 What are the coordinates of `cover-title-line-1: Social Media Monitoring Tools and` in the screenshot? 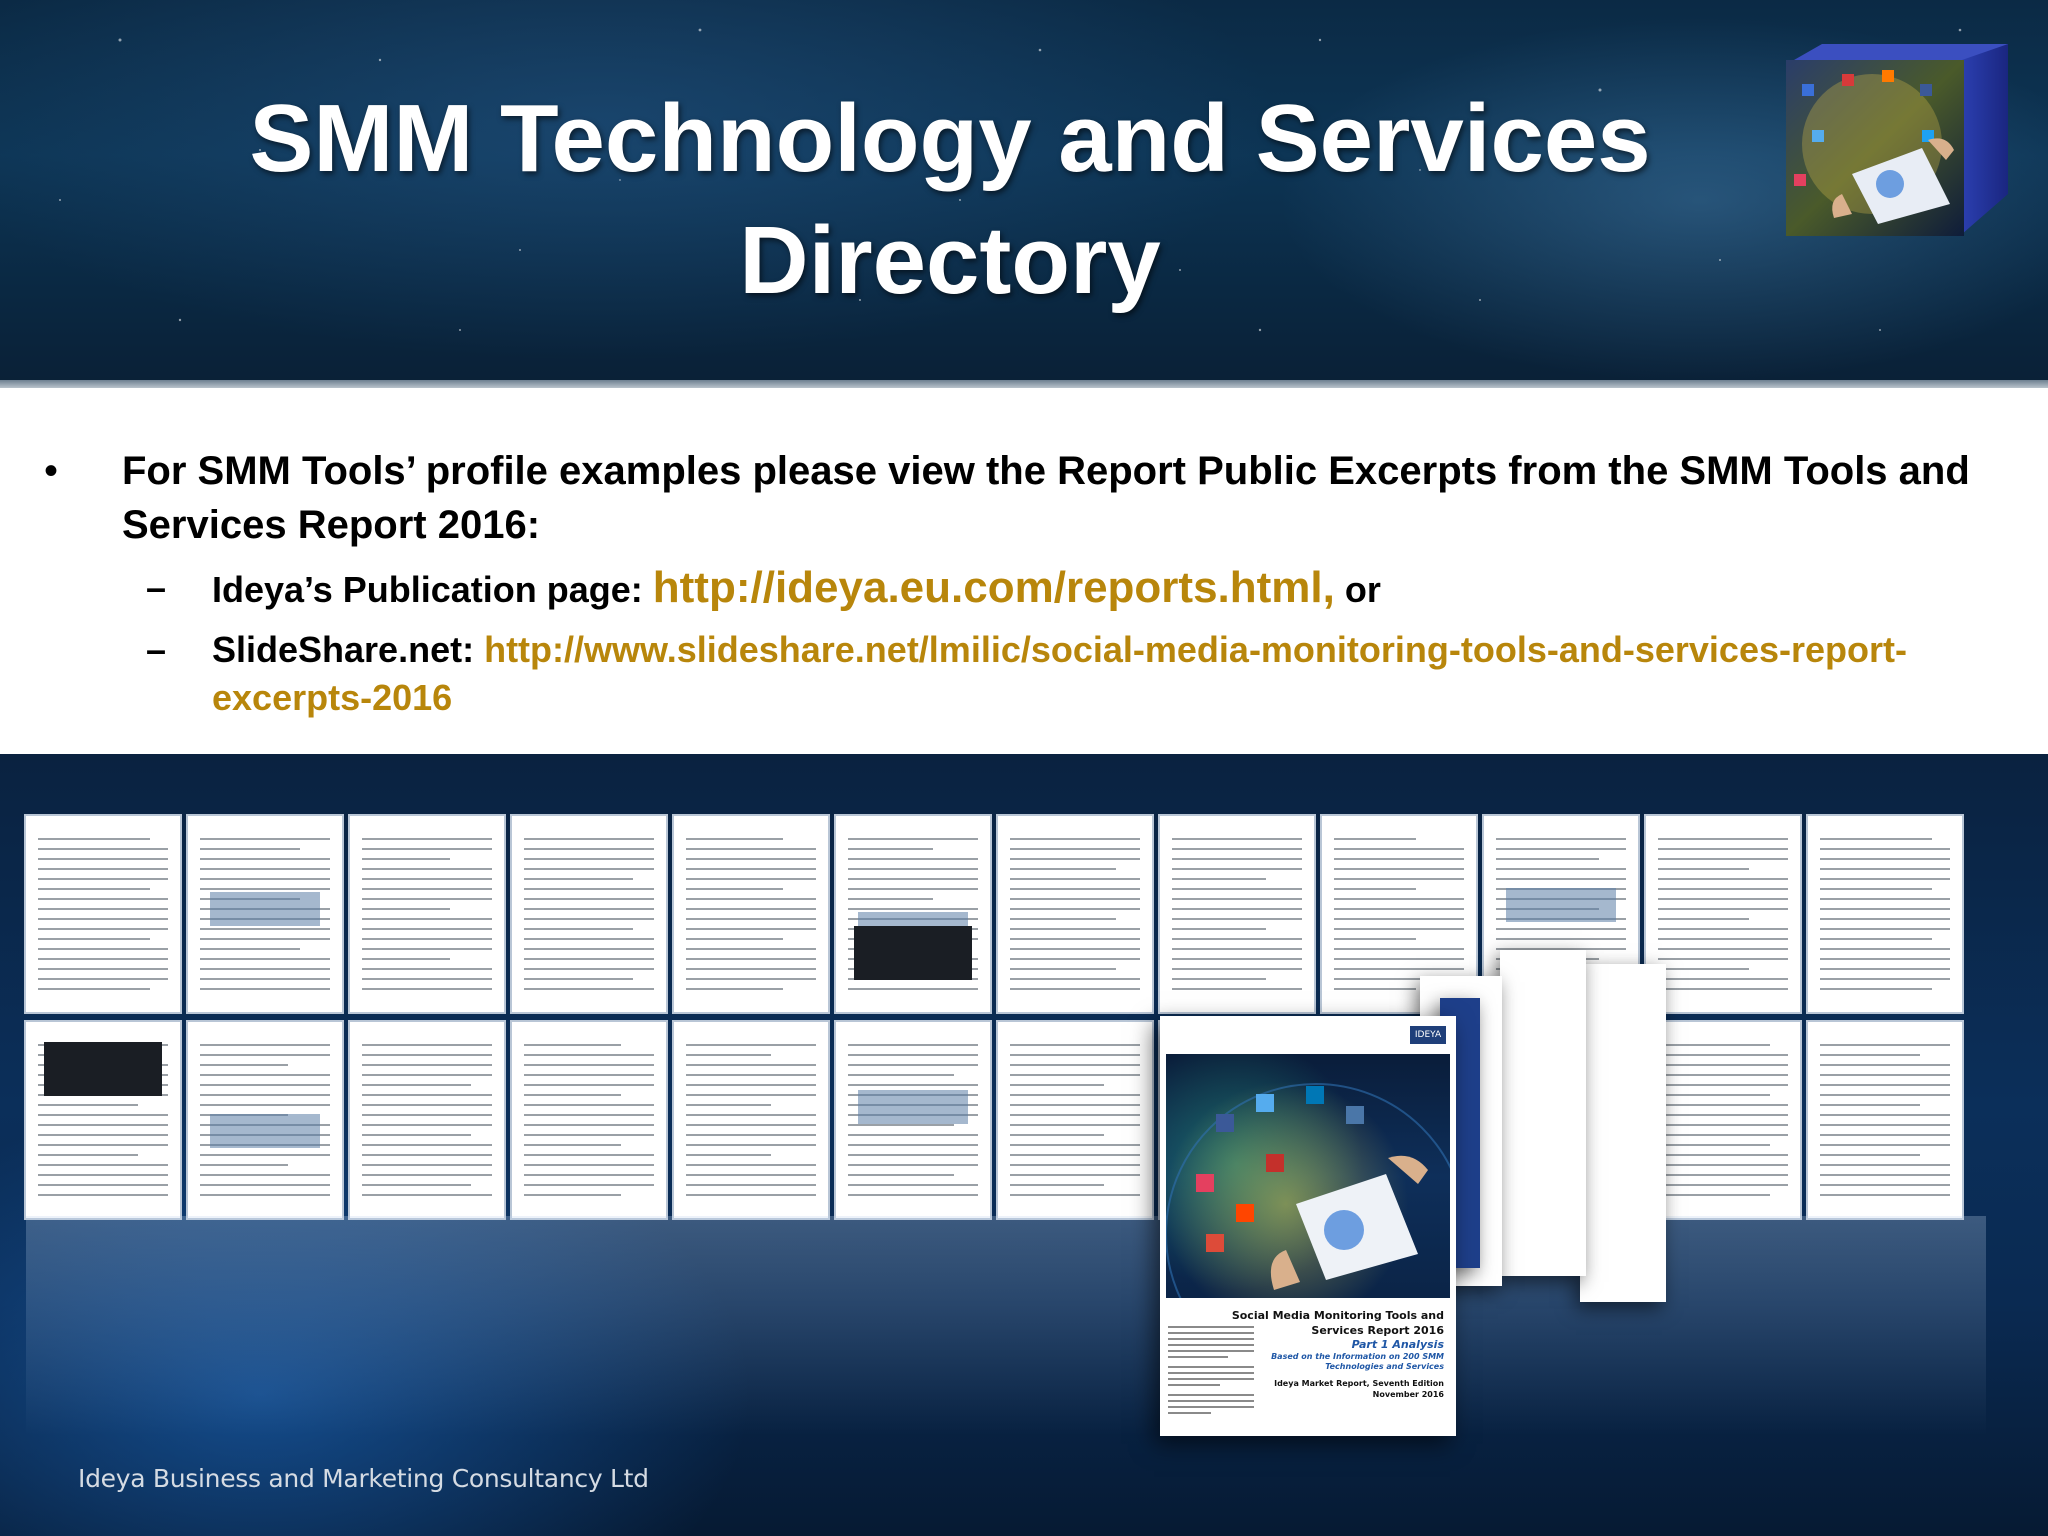 It's located at (1337, 1315).